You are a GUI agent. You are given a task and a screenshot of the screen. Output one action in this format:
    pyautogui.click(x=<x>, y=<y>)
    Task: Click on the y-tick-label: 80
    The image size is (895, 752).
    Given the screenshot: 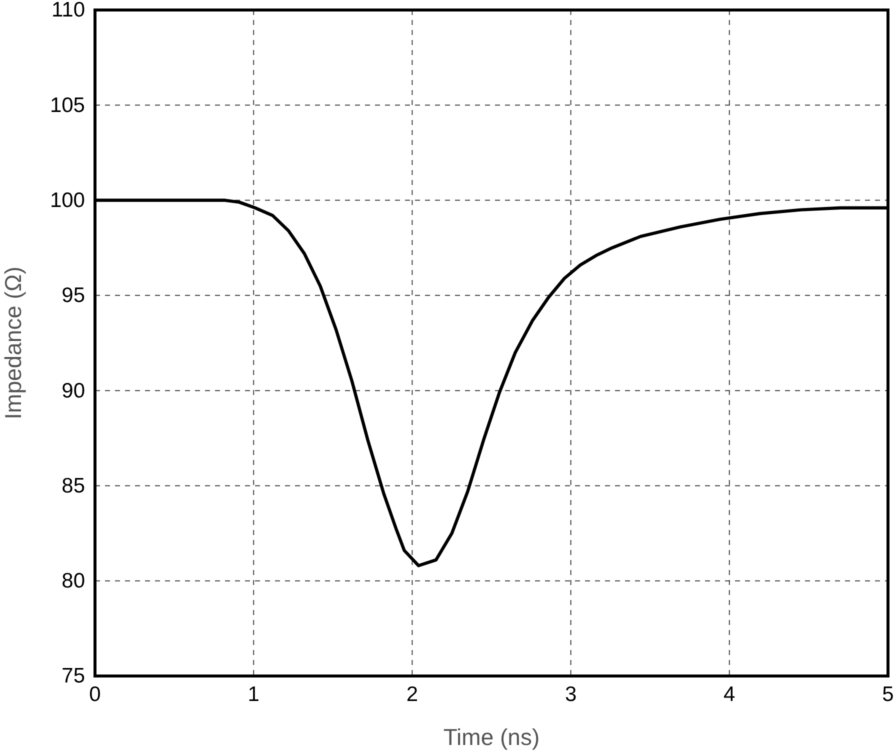 What is the action you would take?
    pyautogui.click(x=73, y=581)
    